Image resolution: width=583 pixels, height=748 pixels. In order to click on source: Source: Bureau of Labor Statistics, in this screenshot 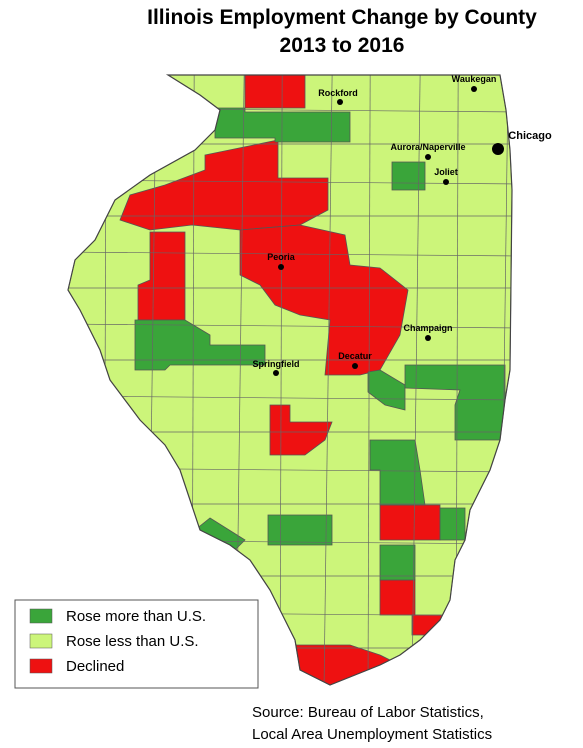, I will do `click(368, 712)`.